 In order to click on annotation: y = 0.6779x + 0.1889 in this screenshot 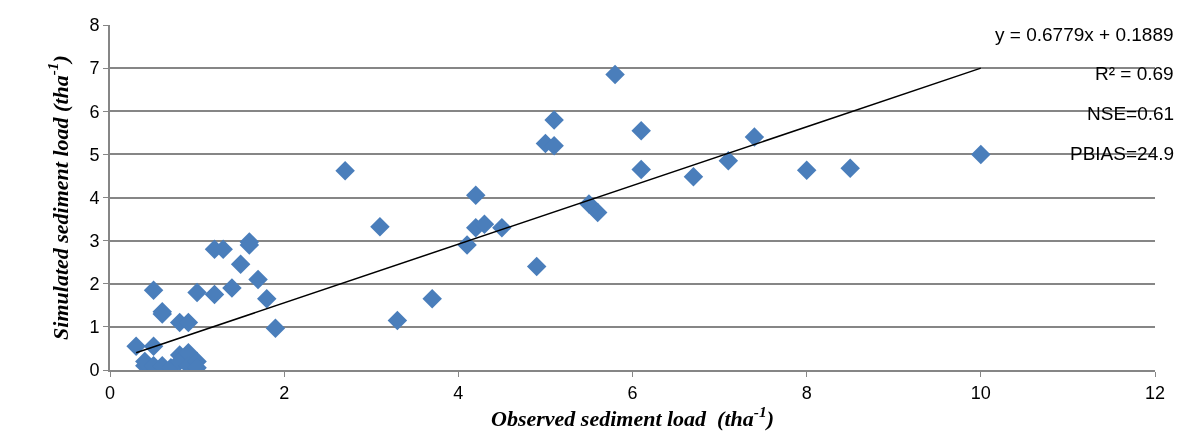, I will do `click(1084, 34)`.